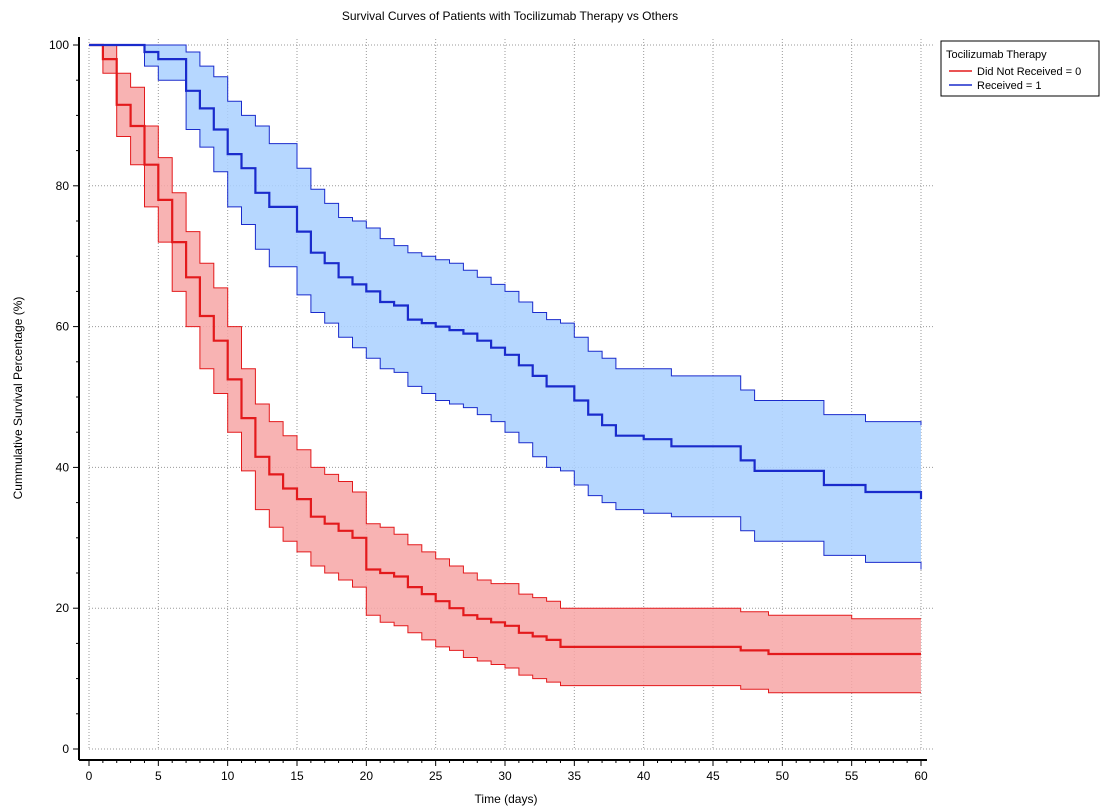 The width and height of the screenshot is (1103, 809). I want to click on x-tick-label: 55, so click(852, 776).